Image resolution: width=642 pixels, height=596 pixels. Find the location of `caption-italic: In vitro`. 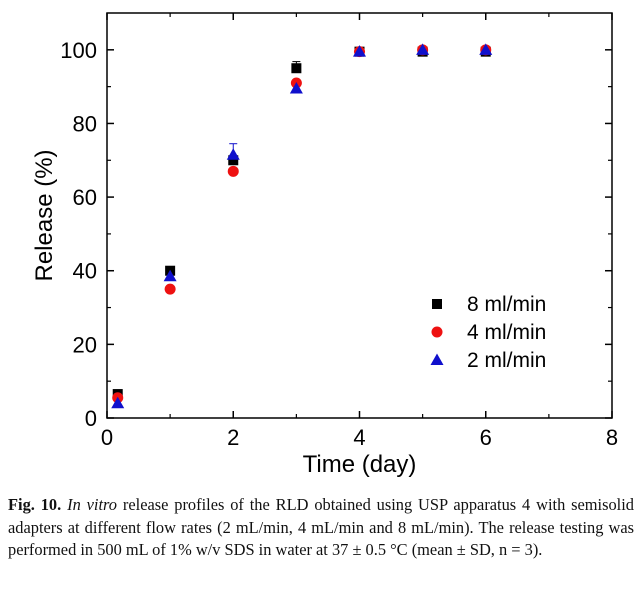

caption-italic: In vitro is located at coordinates (92, 504).